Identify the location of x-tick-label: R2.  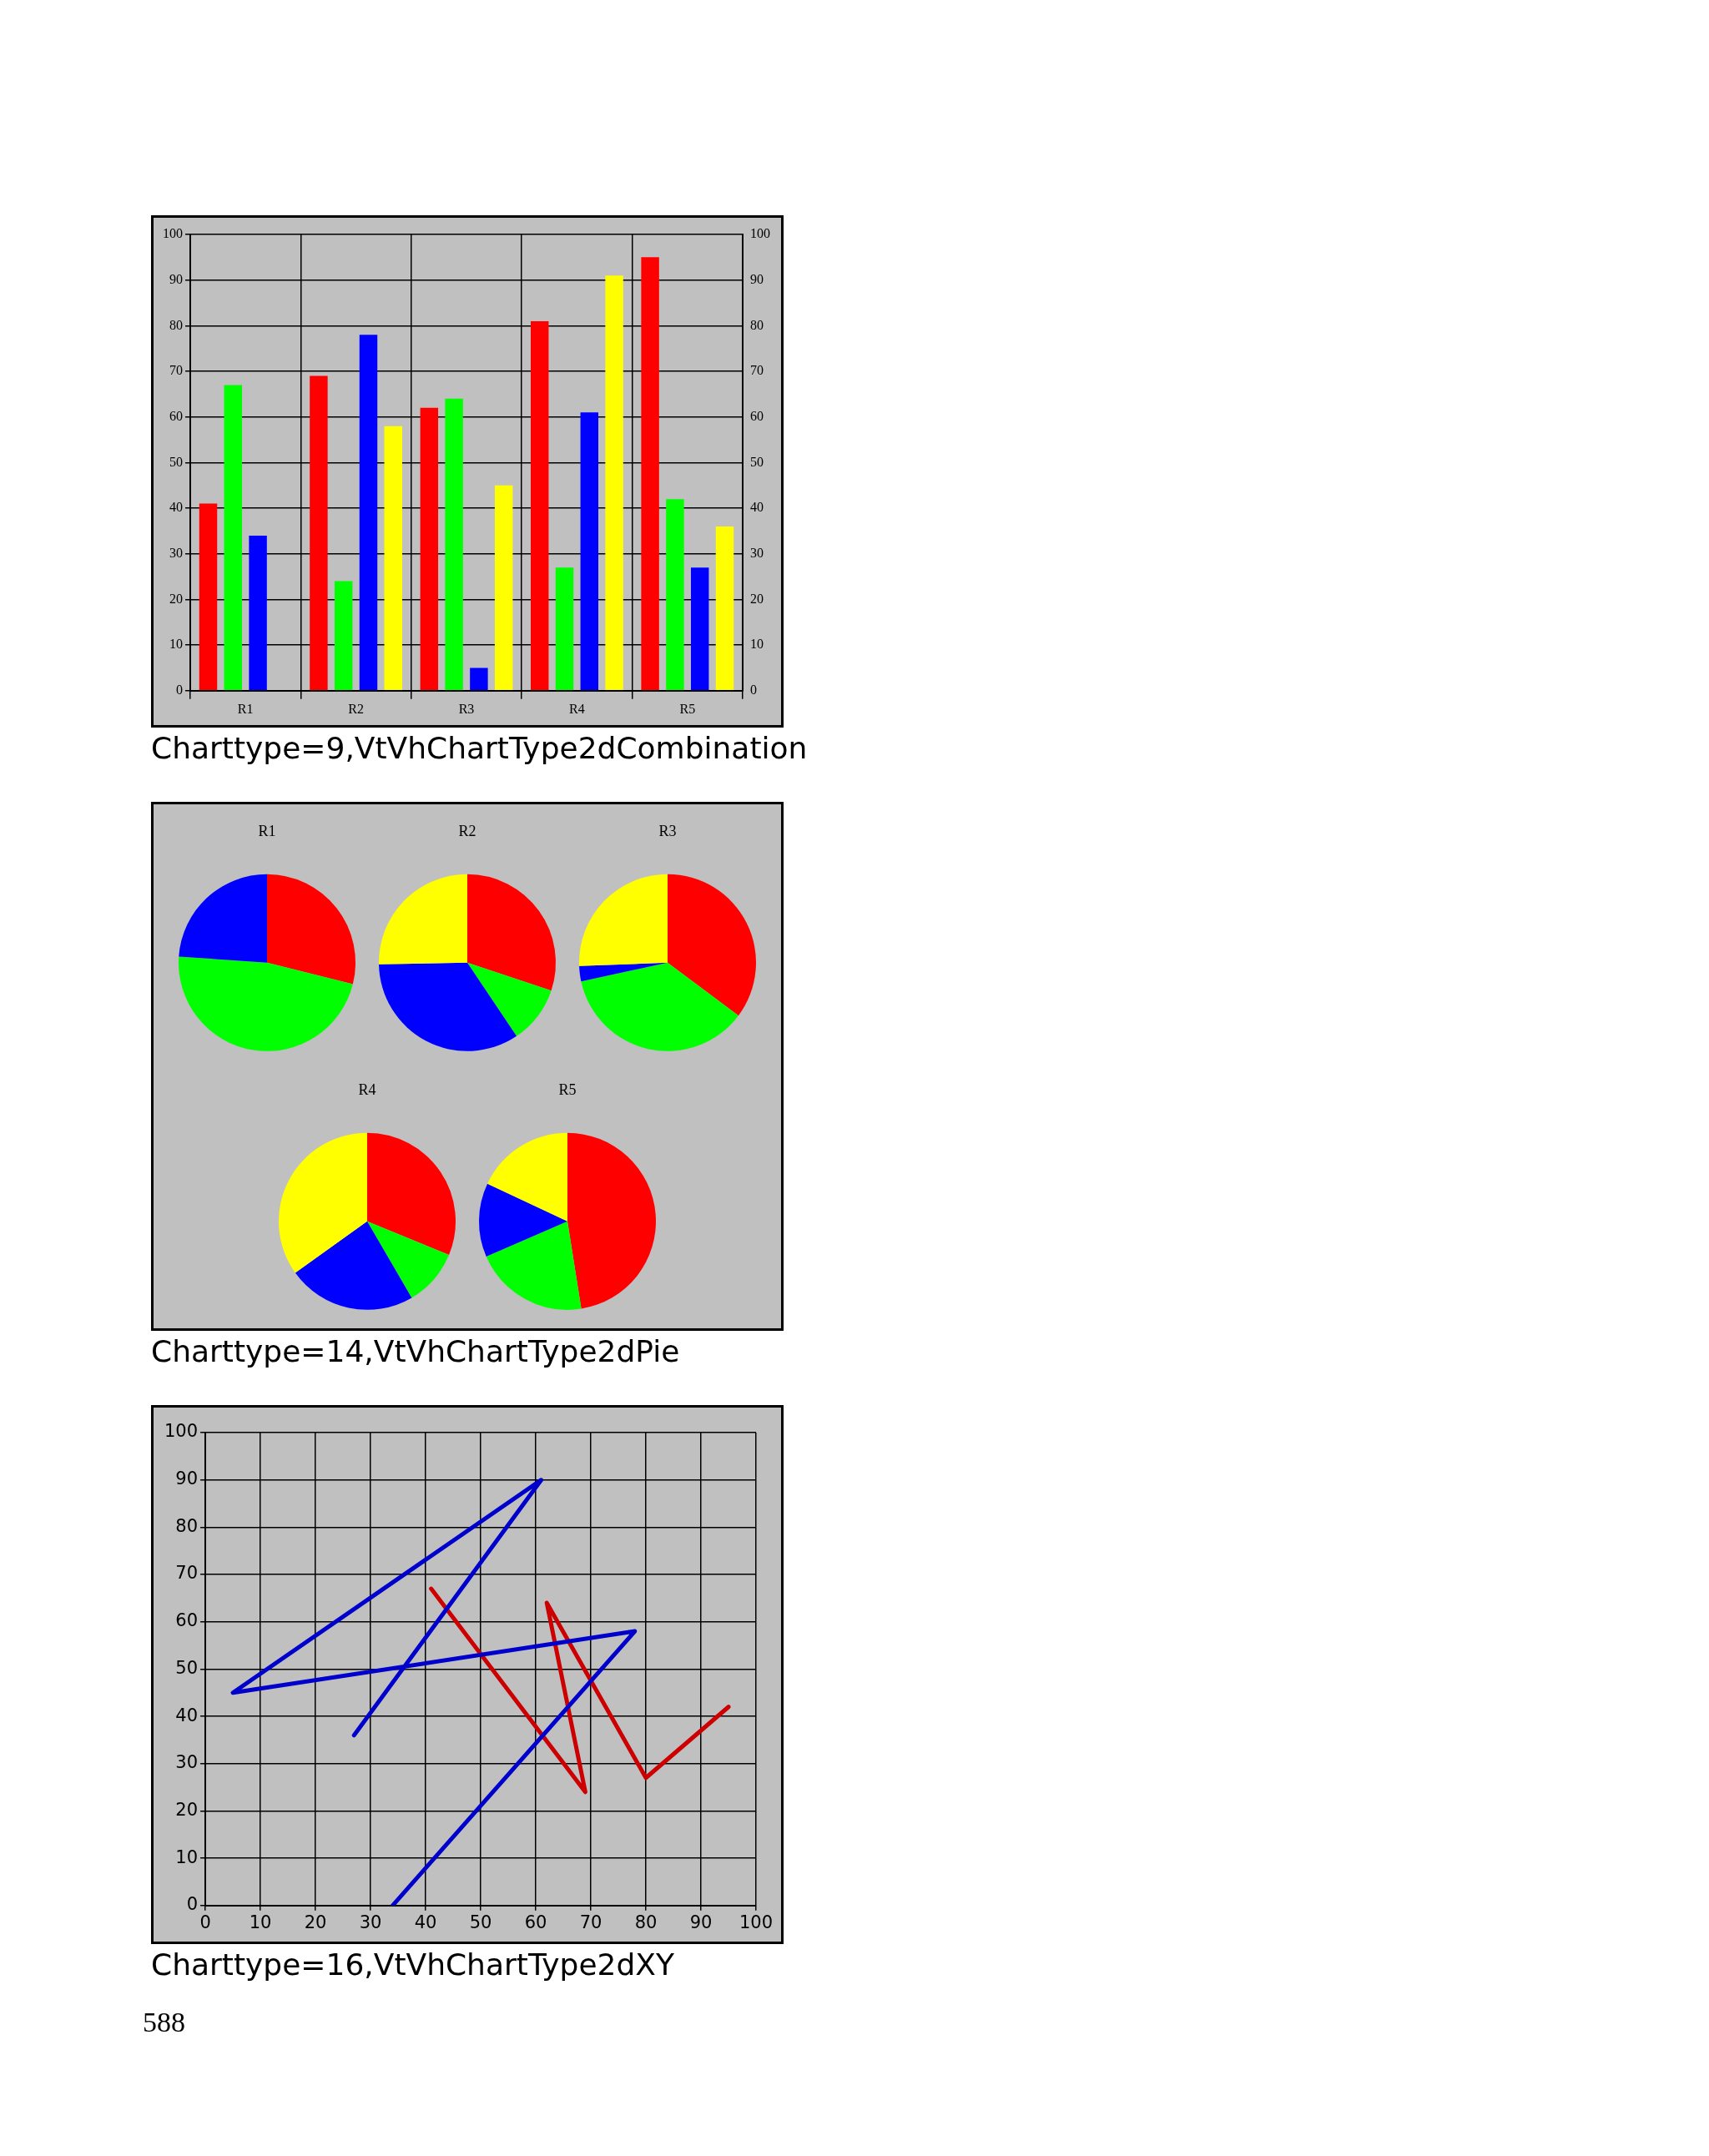
(356, 708).